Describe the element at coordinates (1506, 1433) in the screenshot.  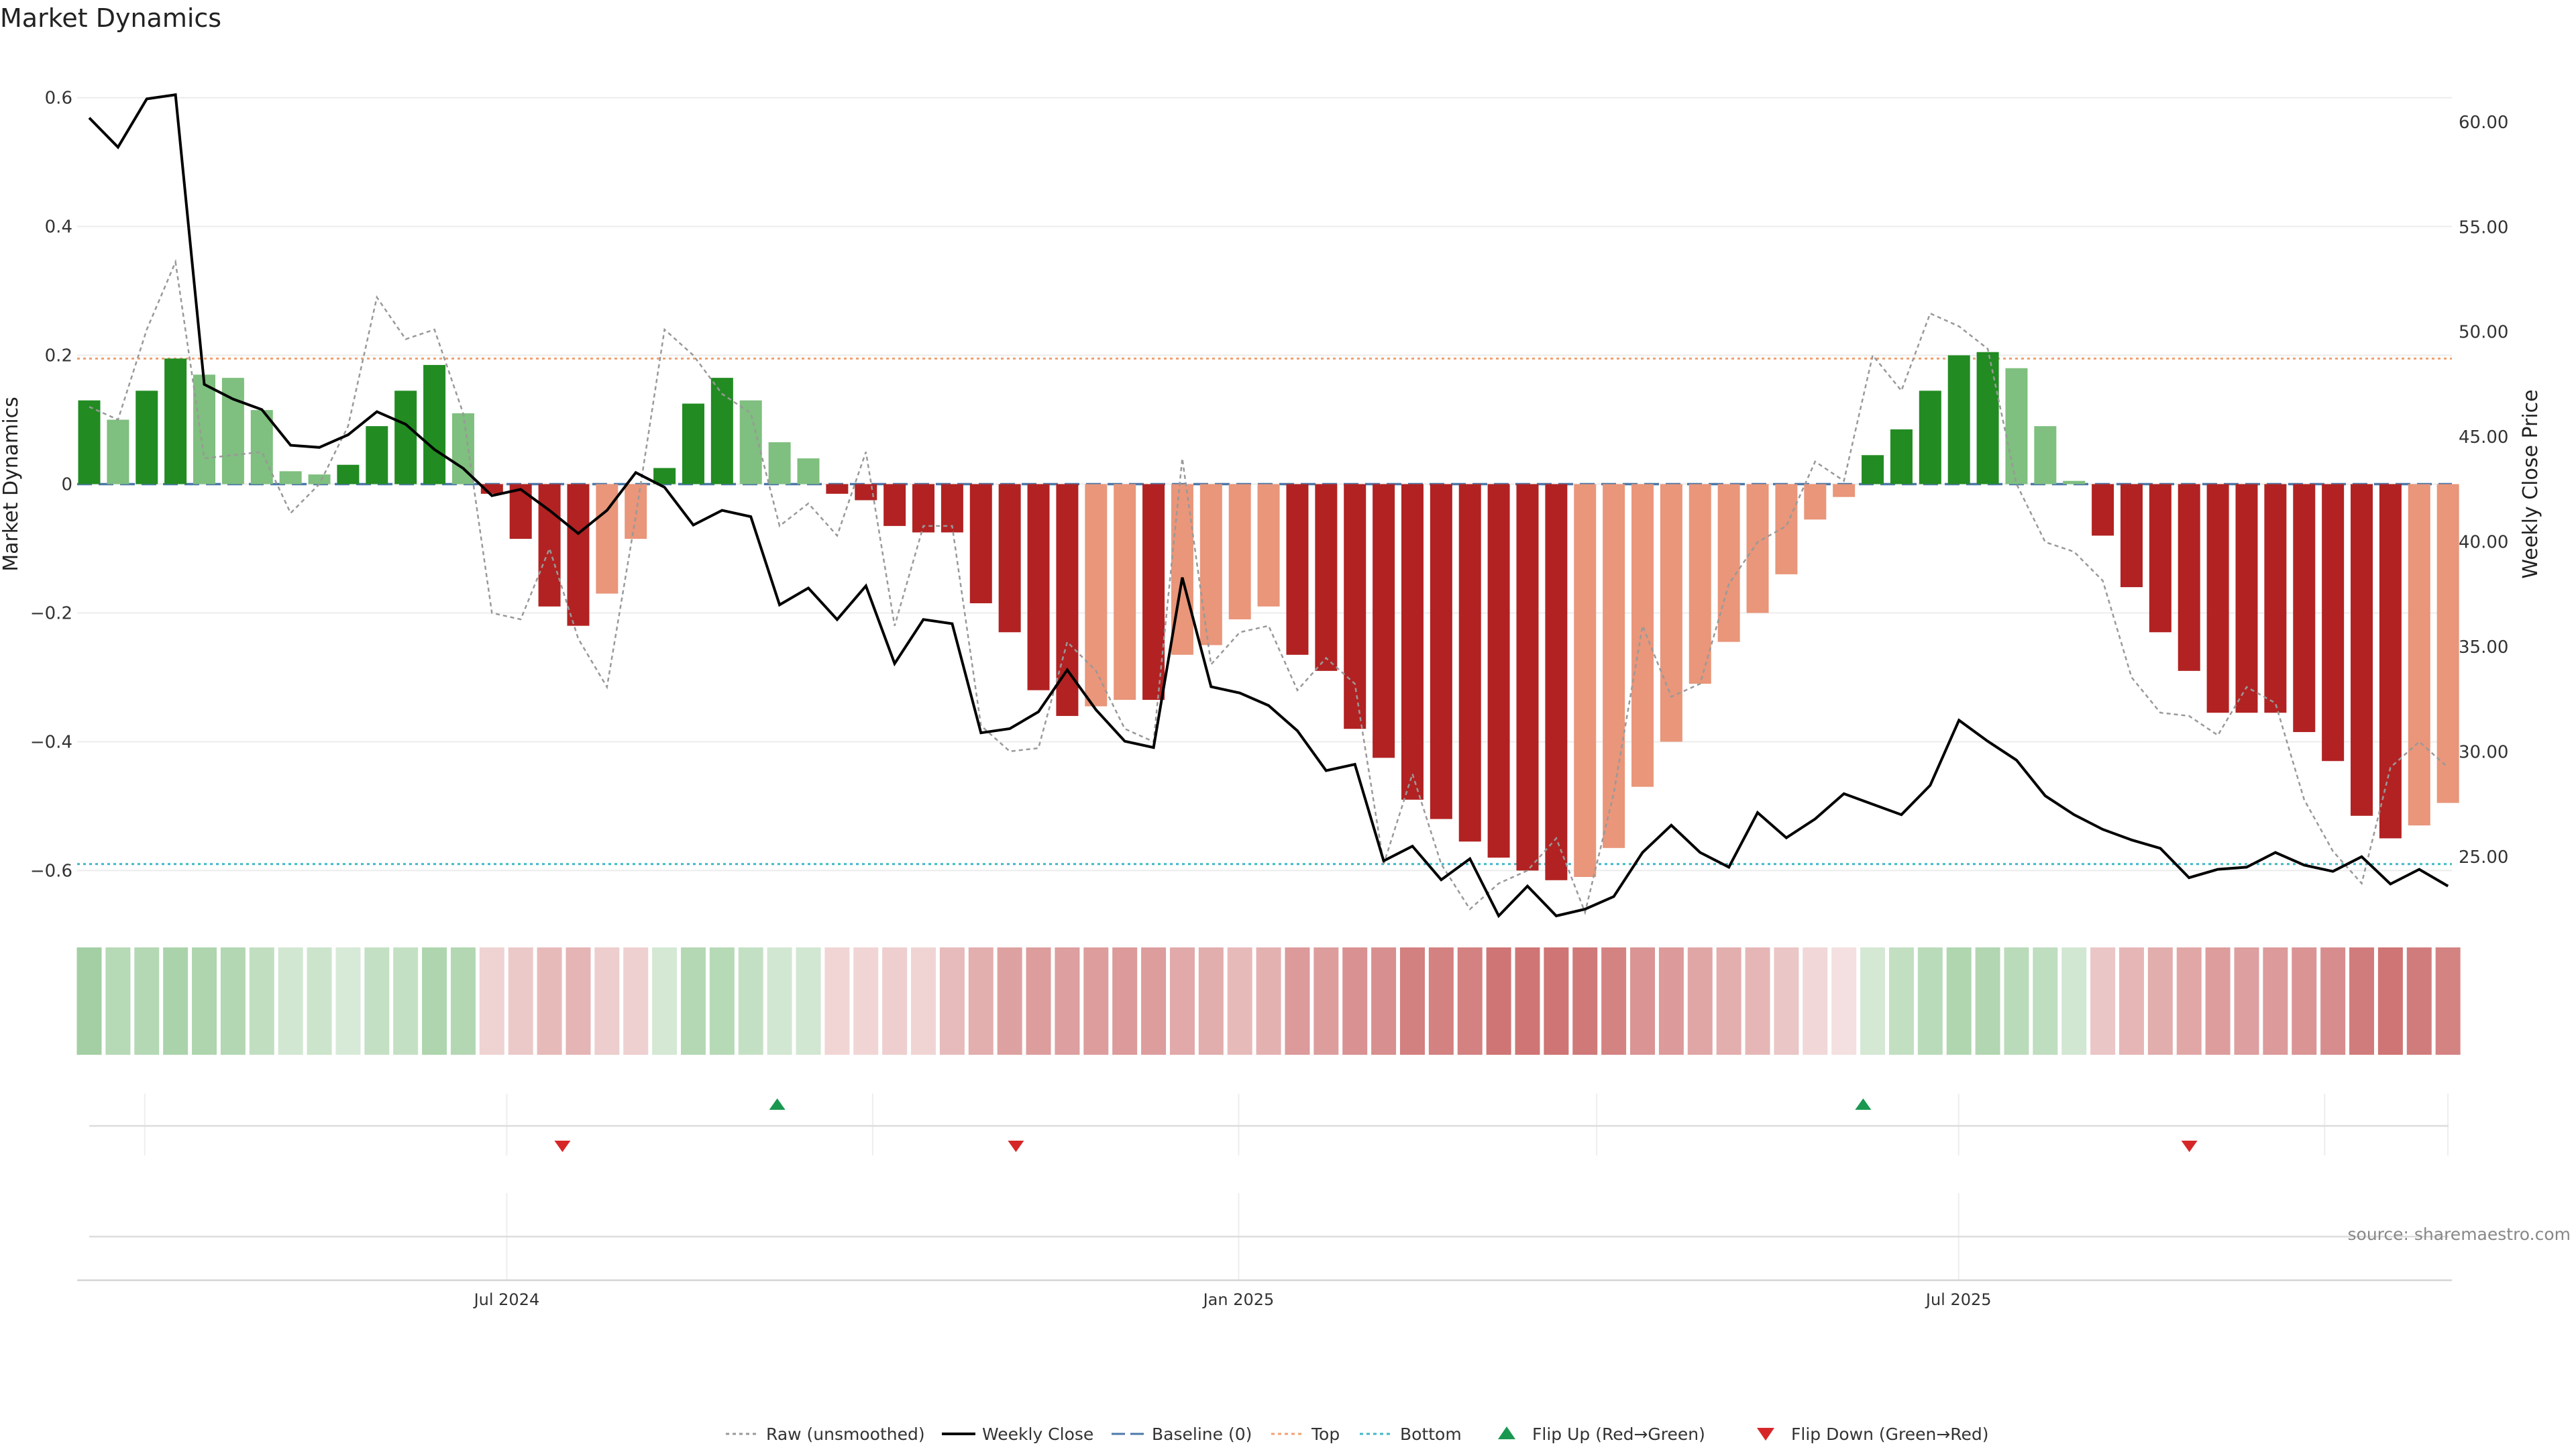
I see `legend-flip-up-icon` at that location.